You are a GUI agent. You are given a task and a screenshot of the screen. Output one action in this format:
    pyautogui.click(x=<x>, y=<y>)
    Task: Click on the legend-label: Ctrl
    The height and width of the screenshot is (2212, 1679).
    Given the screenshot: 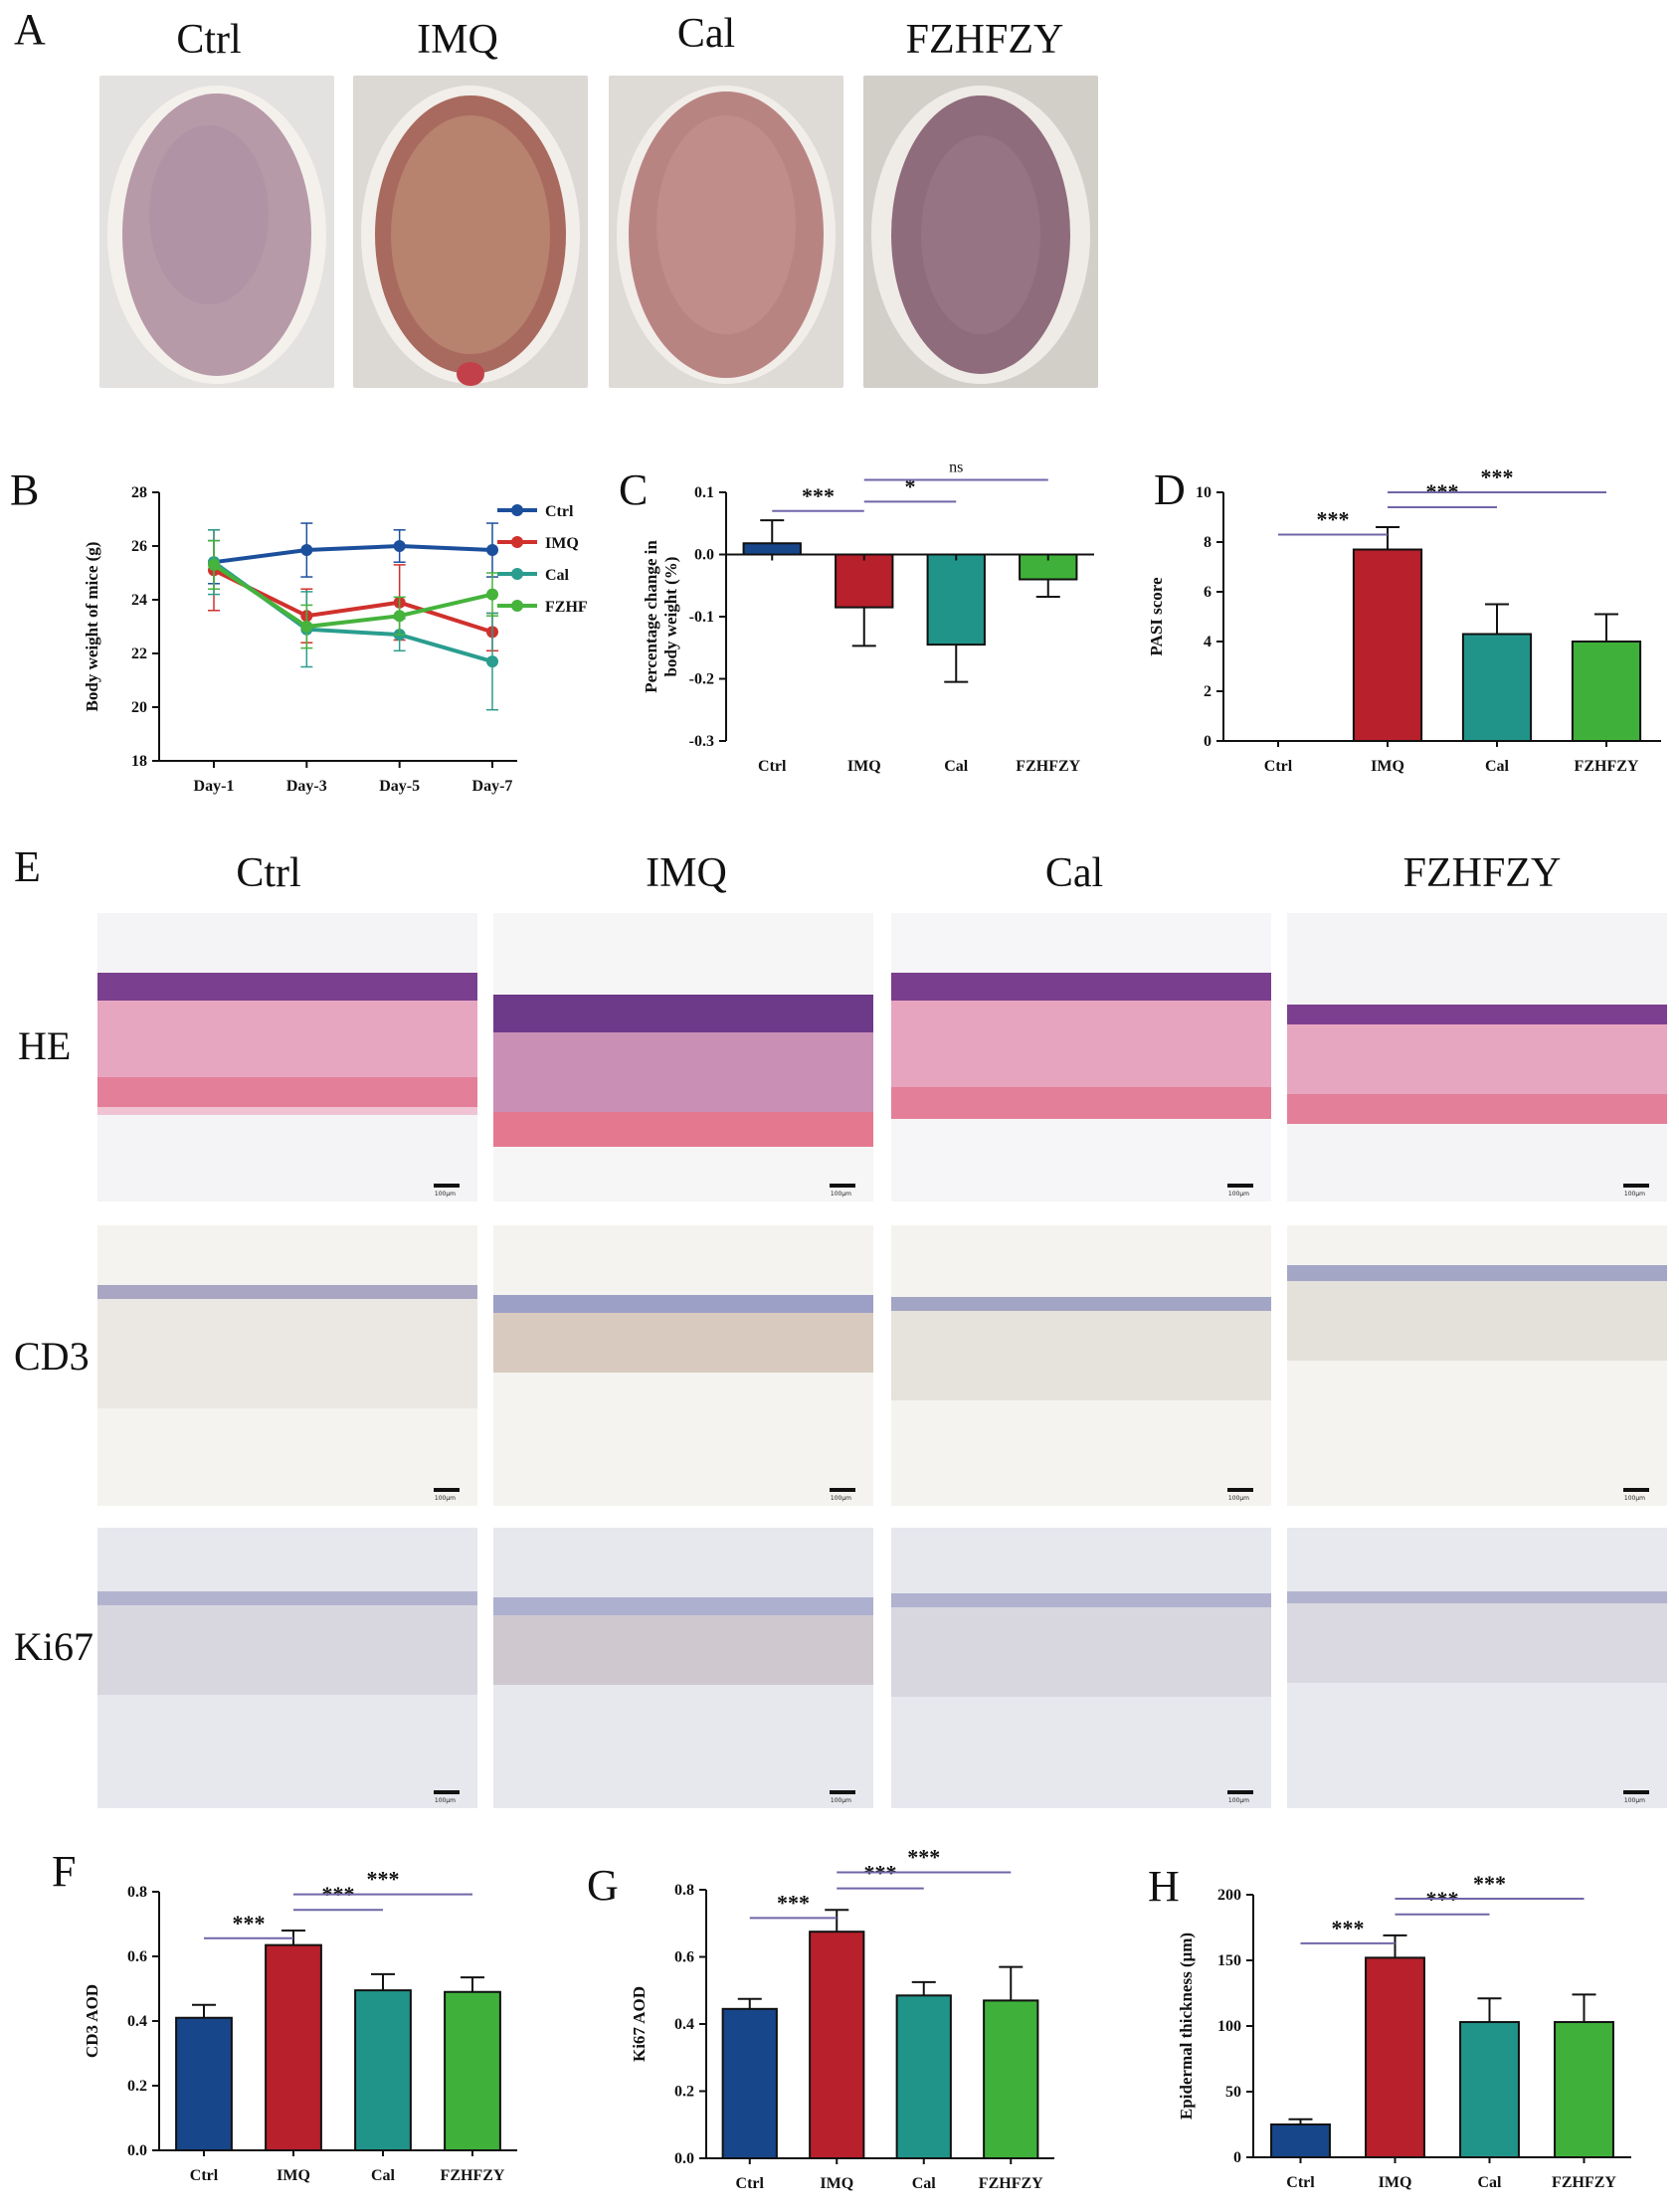 What is the action you would take?
    pyautogui.click(x=559, y=511)
    